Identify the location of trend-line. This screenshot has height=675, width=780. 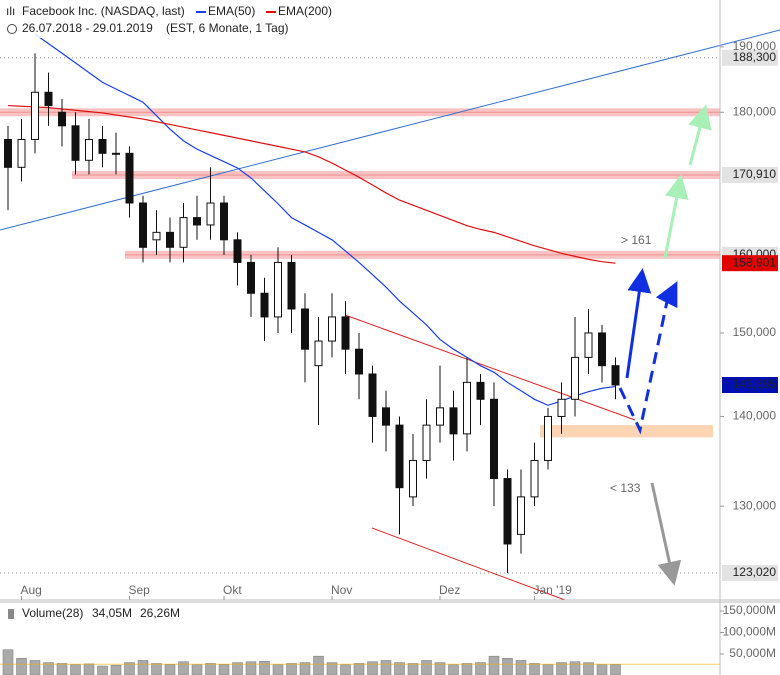
(468, 564).